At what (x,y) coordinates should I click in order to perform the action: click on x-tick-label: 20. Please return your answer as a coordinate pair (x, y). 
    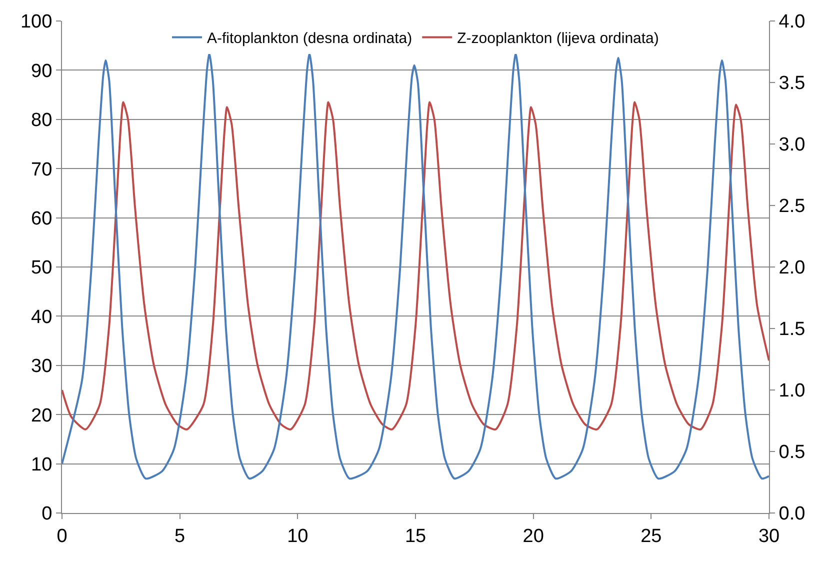
    Looking at the image, I should click on (533, 536).